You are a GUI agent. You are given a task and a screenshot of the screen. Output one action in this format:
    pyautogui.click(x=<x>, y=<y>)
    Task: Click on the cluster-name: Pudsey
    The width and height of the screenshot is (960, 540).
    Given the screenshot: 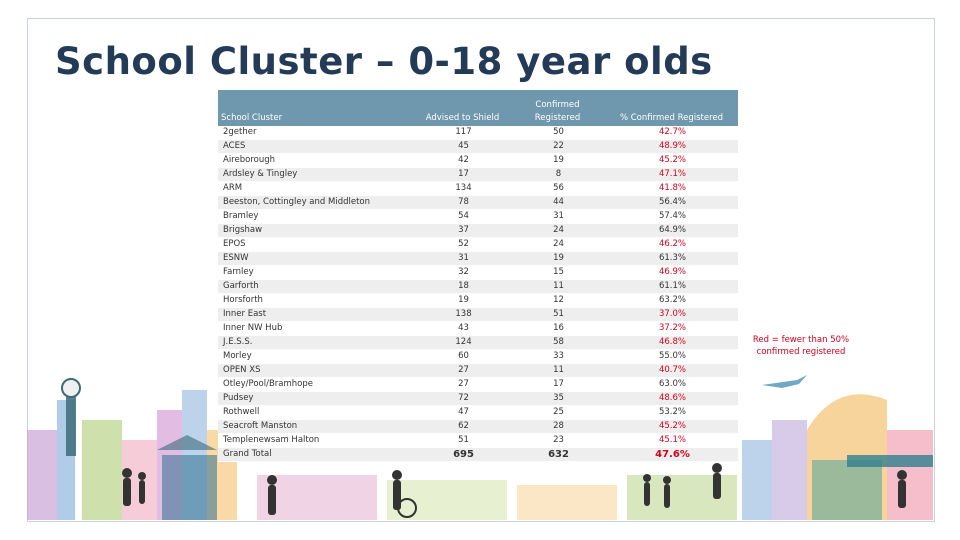 What is the action you would take?
    pyautogui.click(x=316, y=398)
    